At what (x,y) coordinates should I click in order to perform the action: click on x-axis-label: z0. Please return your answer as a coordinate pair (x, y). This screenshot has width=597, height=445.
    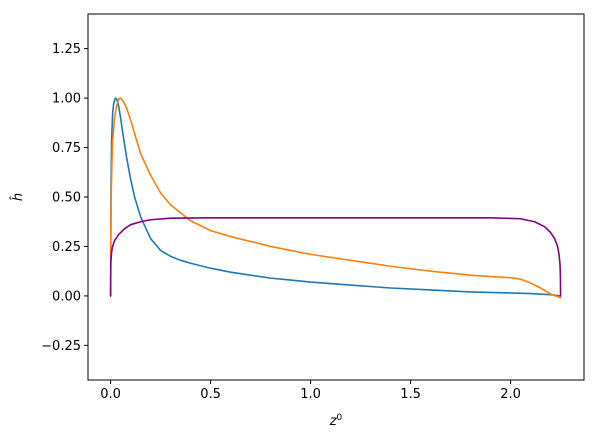
    Looking at the image, I should click on (336, 421).